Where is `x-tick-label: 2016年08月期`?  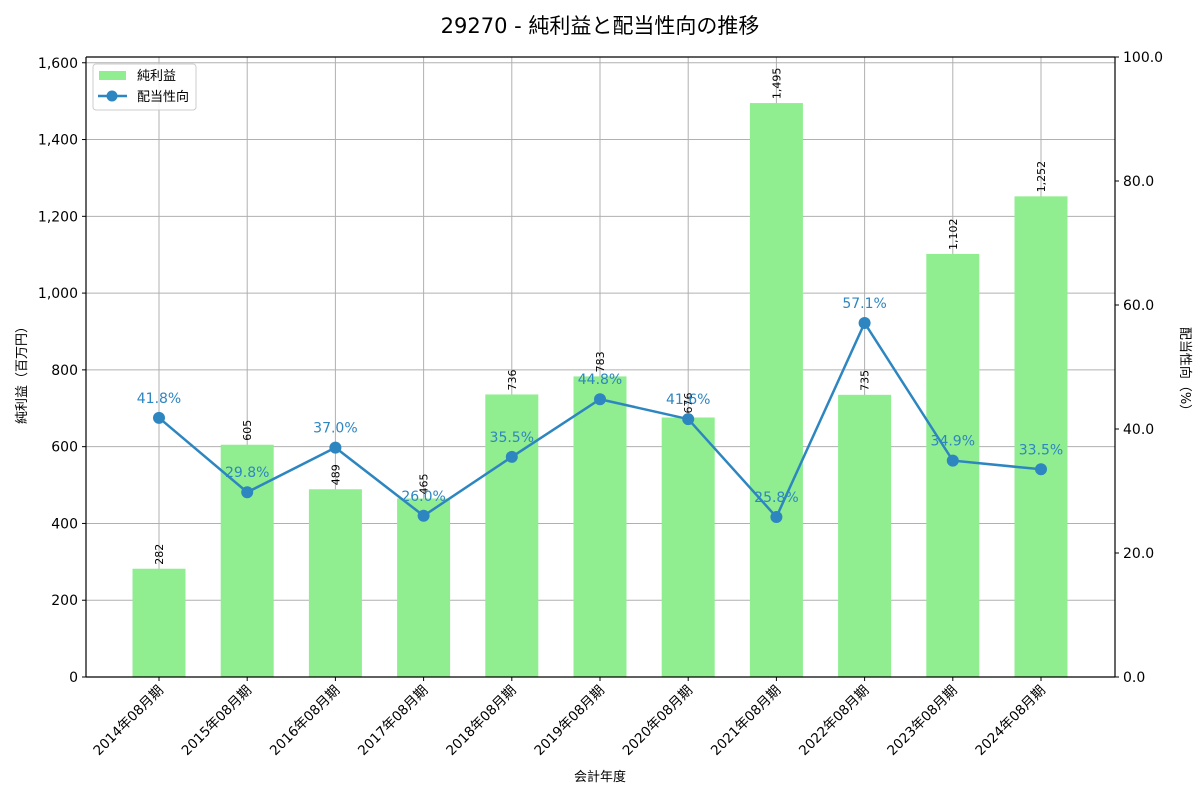 x-tick-label: 2016年08月期 is located at coordinates (305, 721).